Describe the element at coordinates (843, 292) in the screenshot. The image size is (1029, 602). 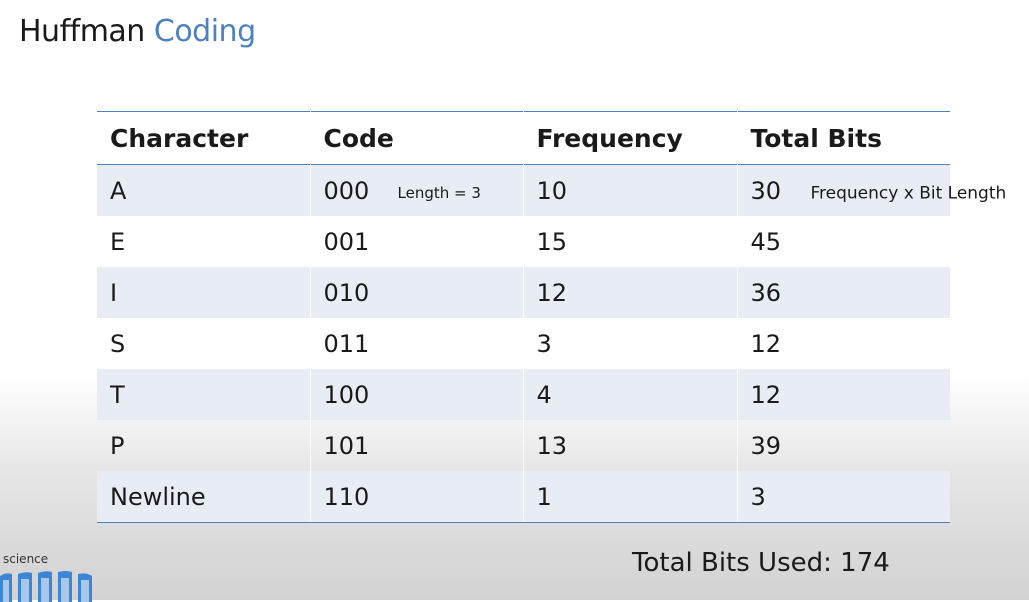
I see `cell-total-bits: 36` at that location.